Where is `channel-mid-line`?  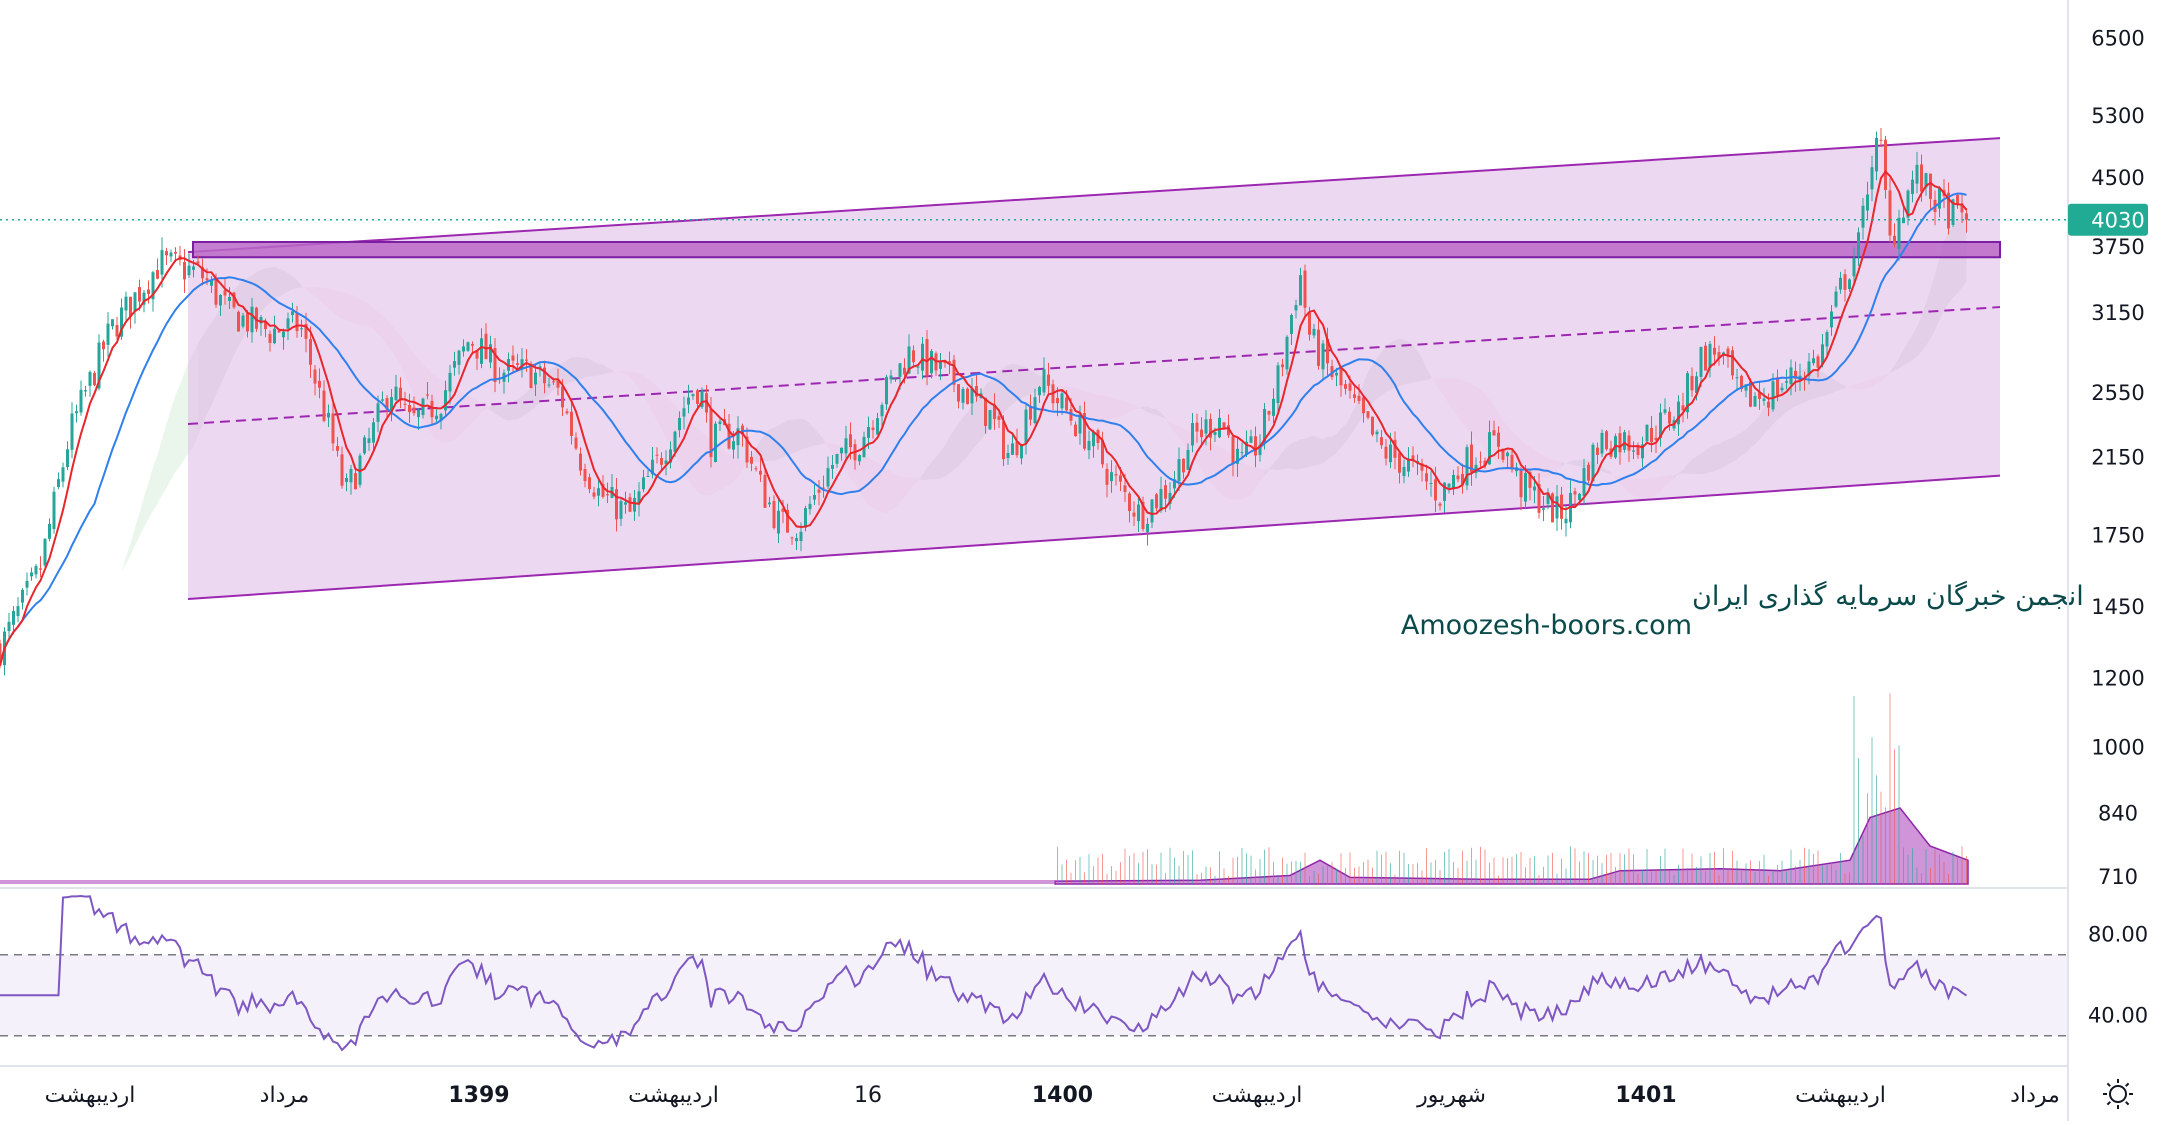
channel-mid-line is located at coordinates (1094, 365).